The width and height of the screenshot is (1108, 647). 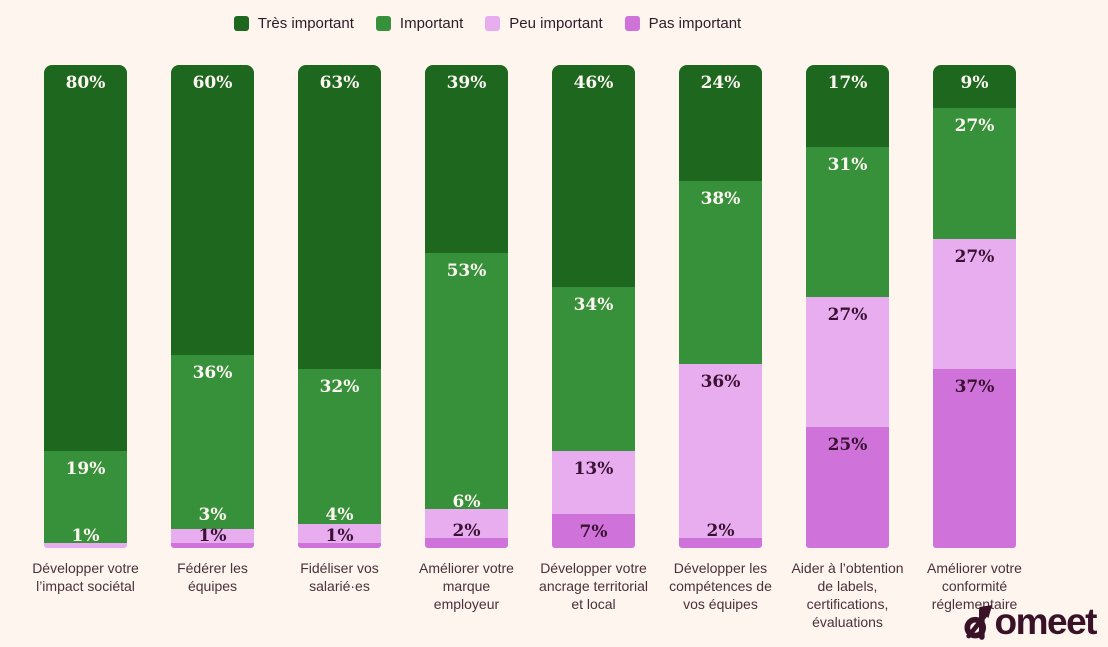 I want to click on segment-value-label: 24%, so click(x=720, y=83).